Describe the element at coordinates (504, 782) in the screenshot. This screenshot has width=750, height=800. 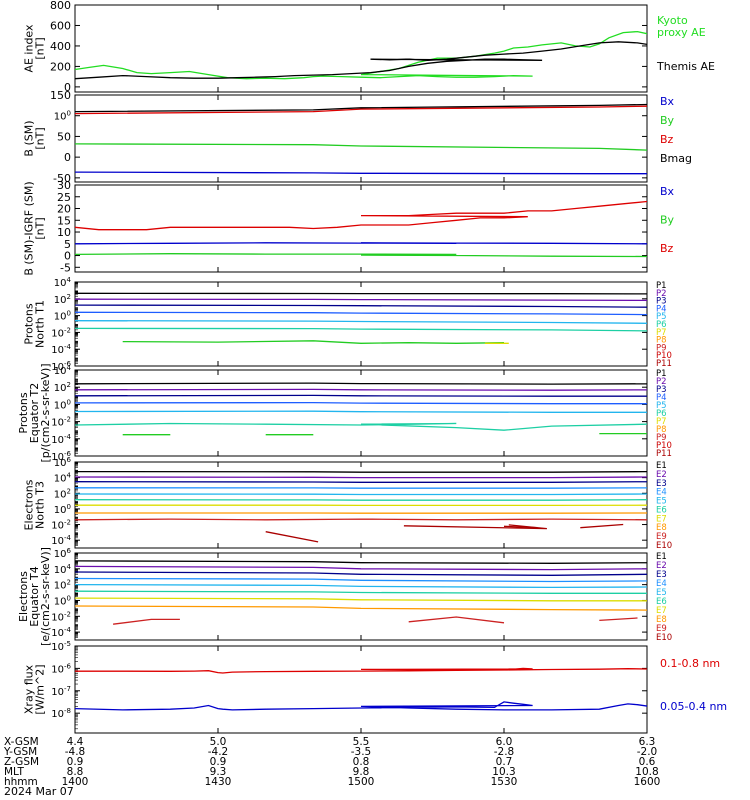
I see `footer-row-value: 1530` at that location.